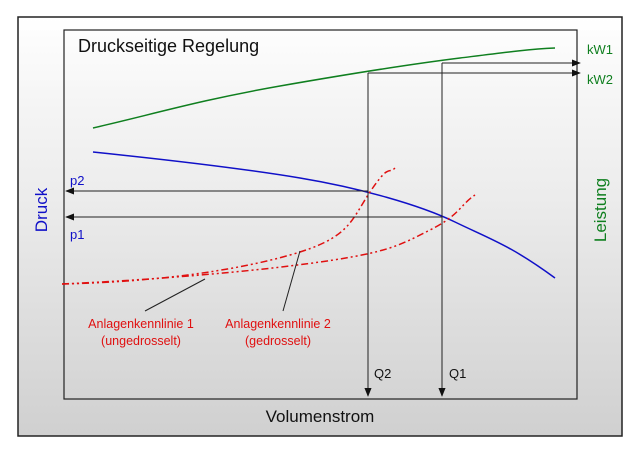  What do you see at coordinates (41, 209) in the screenshot?
I see `y-left-axis-label: Druck` at bounding box center [41, 209].